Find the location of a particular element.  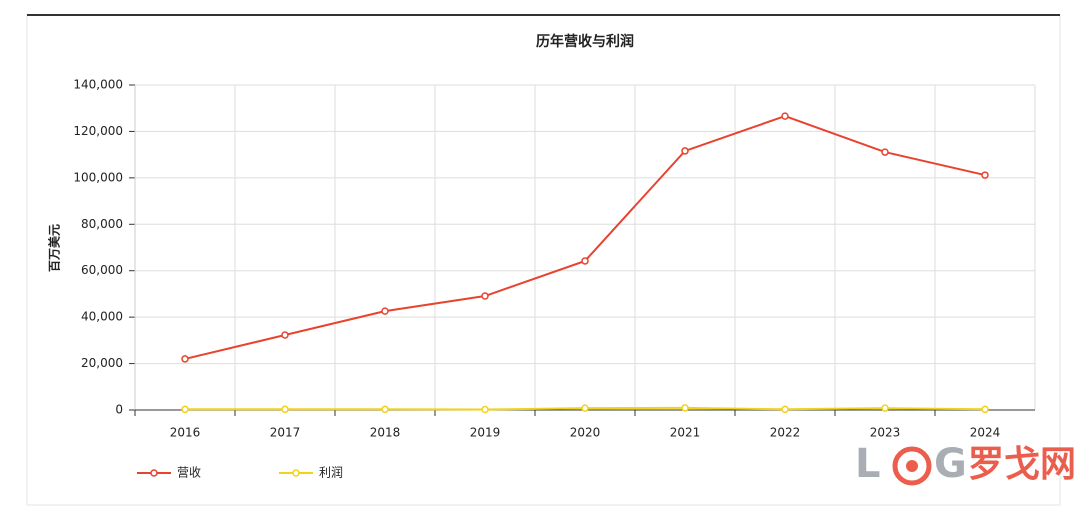

y-axis-label: 百万美元 is located at coordinates (54, 248).